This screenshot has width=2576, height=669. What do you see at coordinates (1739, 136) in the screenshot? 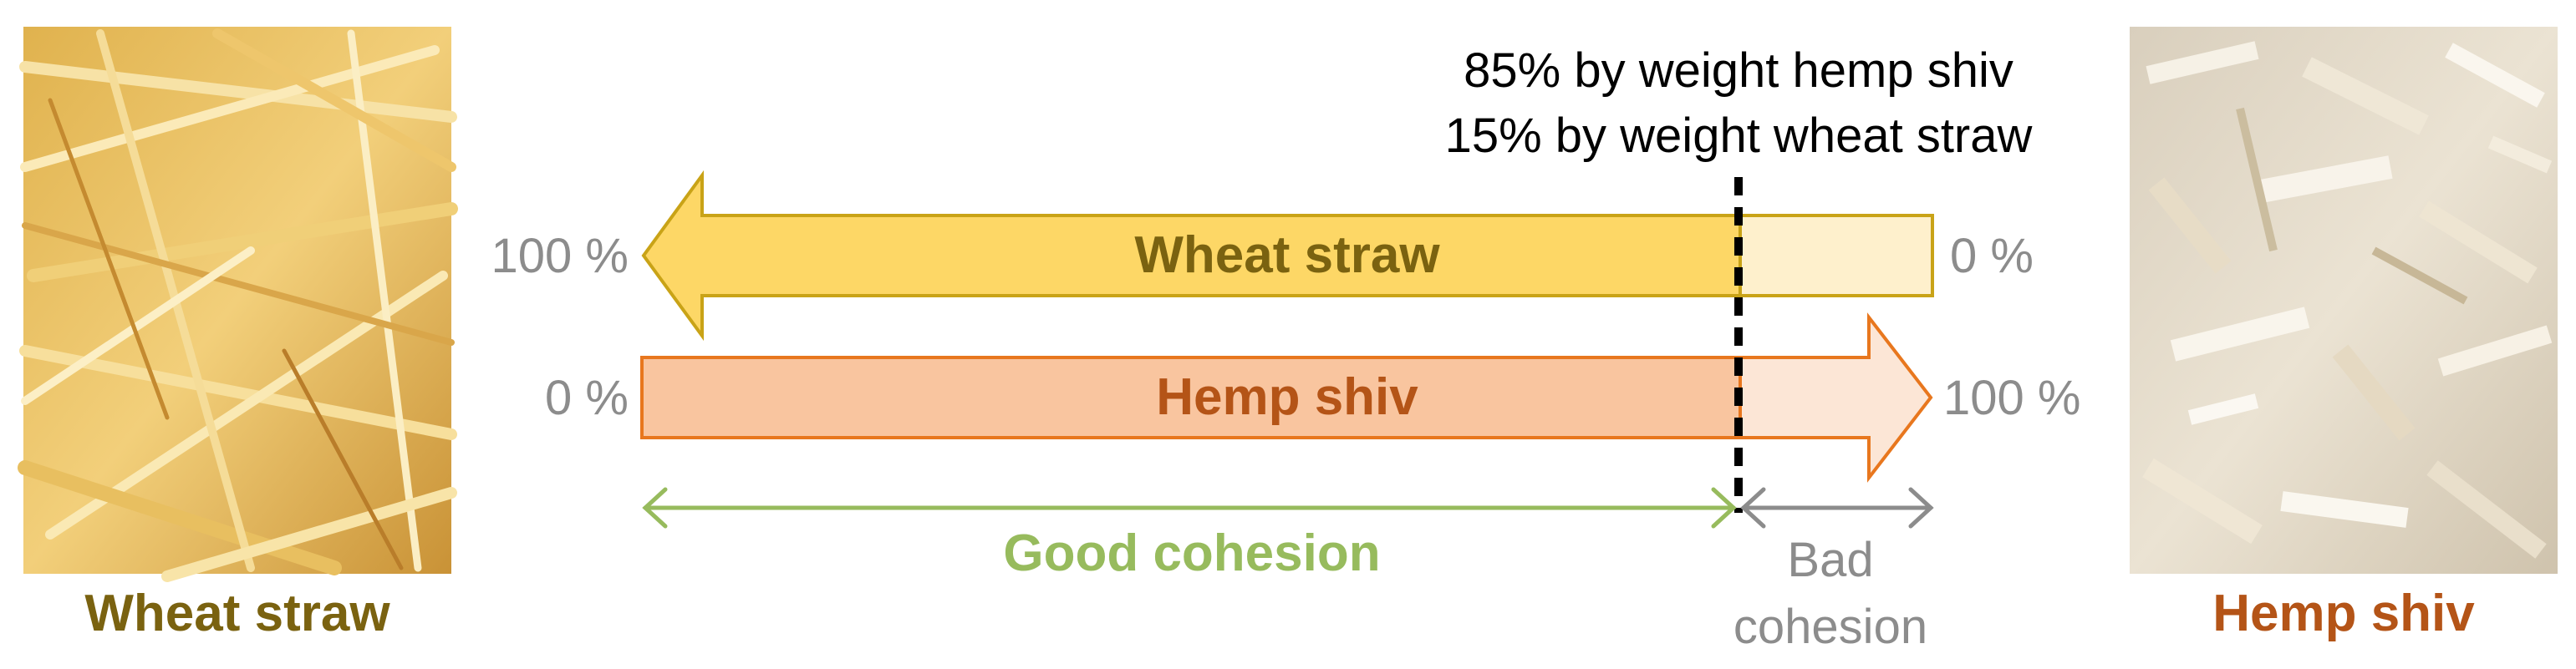
I see `mix-note-line2: 15% by weight wheat straw` at bounding box center [1739, 136].